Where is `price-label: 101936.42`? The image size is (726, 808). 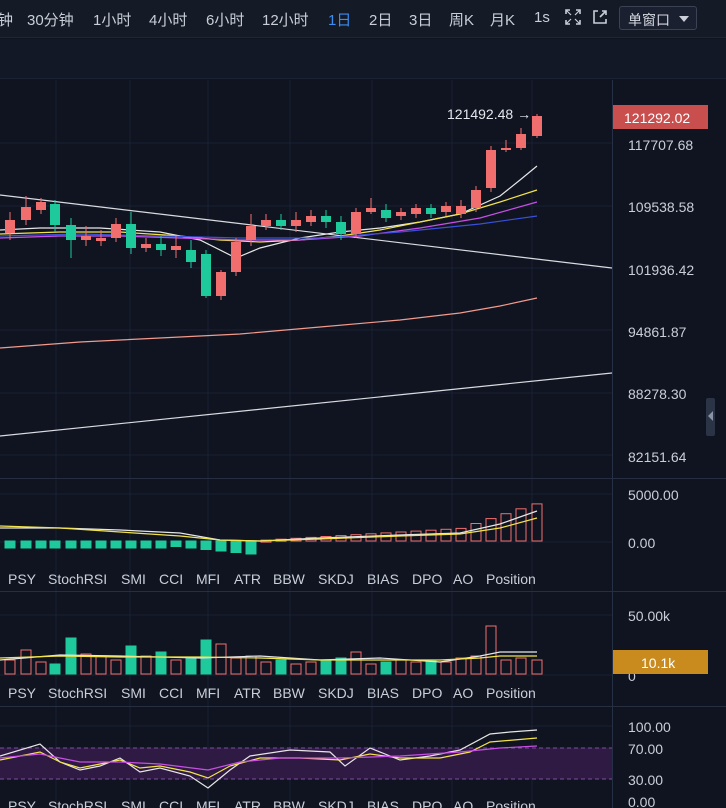 price-label: 101936.42 is located at coordinates (661, 270).